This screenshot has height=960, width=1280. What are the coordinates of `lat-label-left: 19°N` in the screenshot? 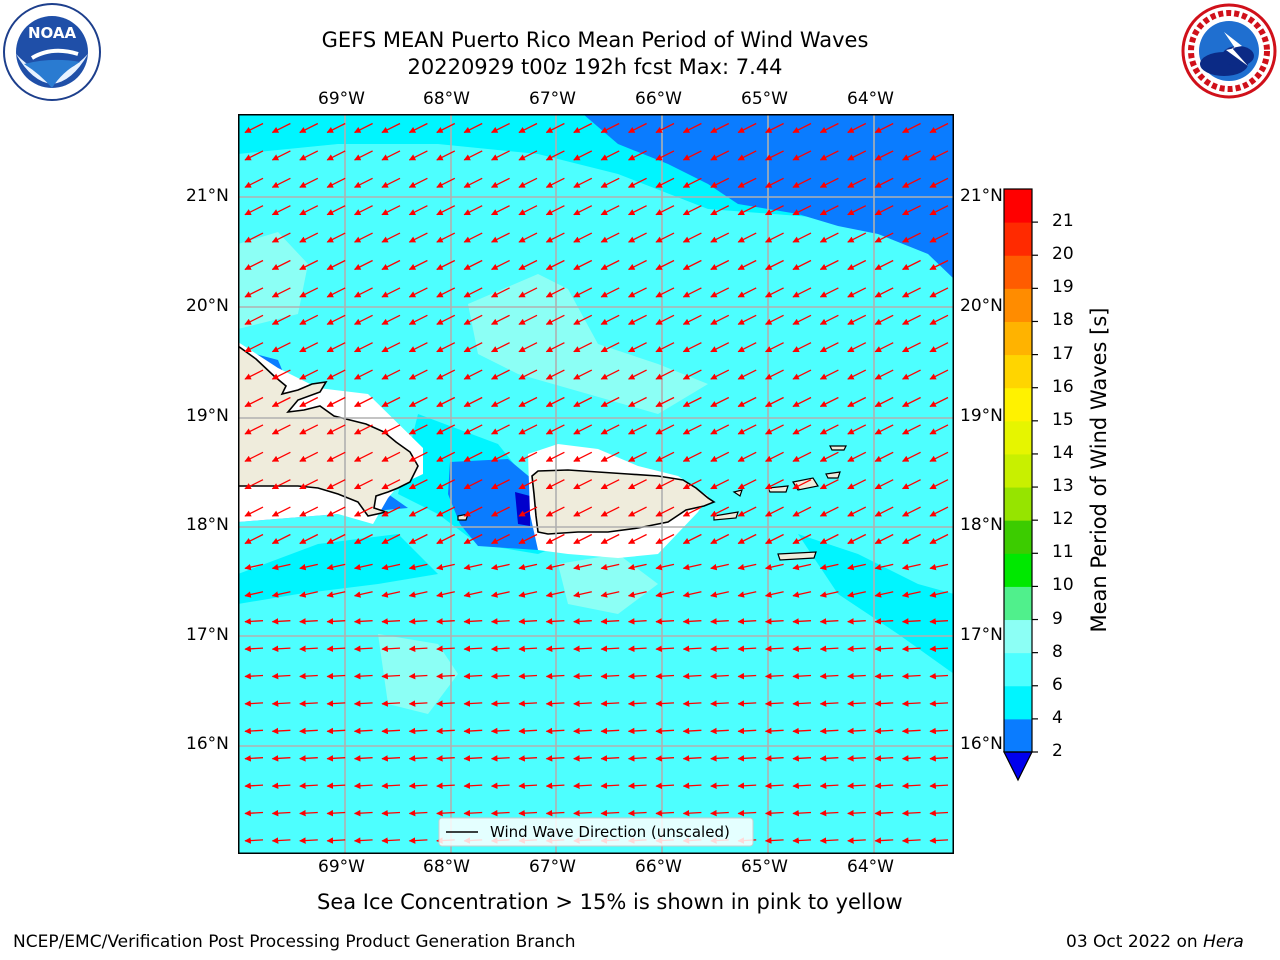 It's located at (207, 416).